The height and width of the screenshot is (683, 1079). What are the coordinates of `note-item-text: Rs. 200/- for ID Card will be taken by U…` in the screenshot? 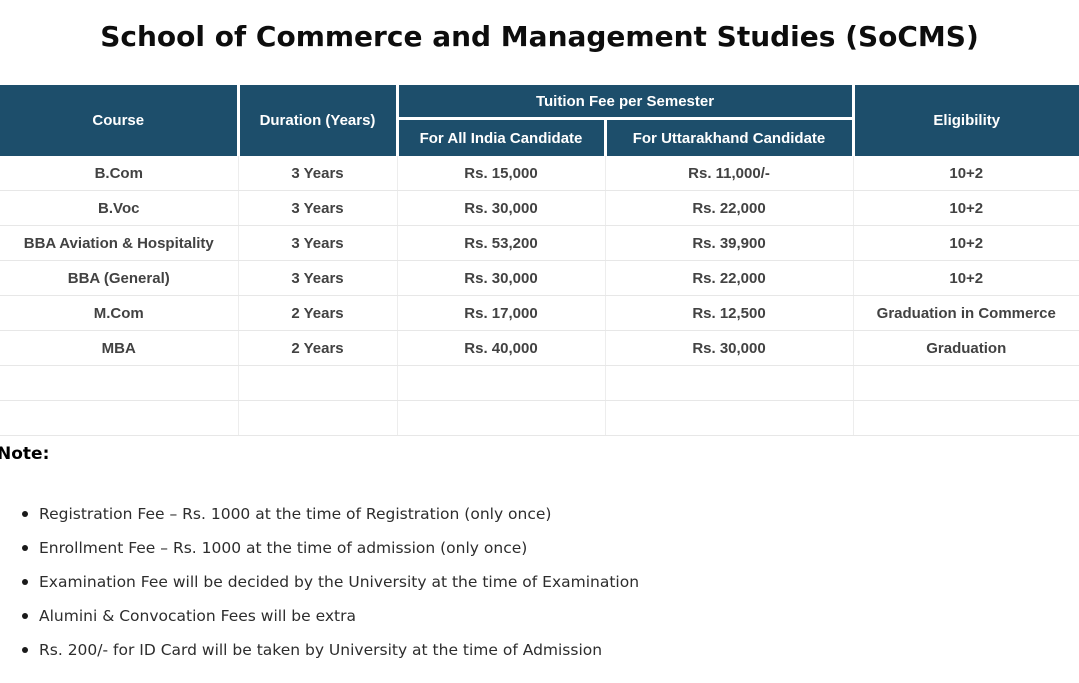 It's located at (321, 650).